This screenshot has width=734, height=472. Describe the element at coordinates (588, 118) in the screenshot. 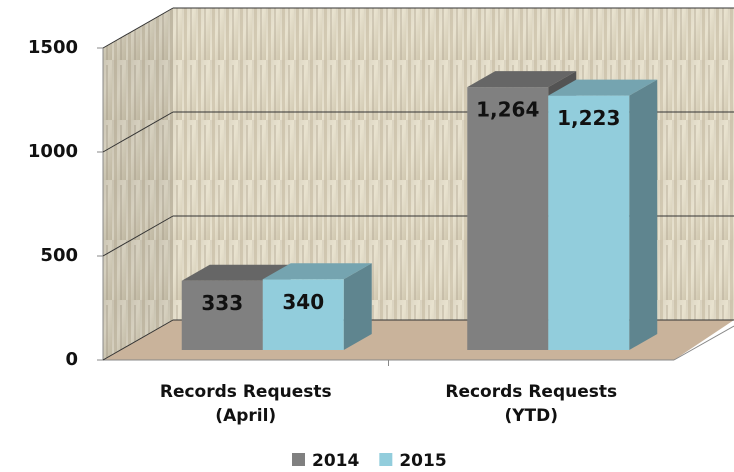

I see `data-label: 1,223` at that location.